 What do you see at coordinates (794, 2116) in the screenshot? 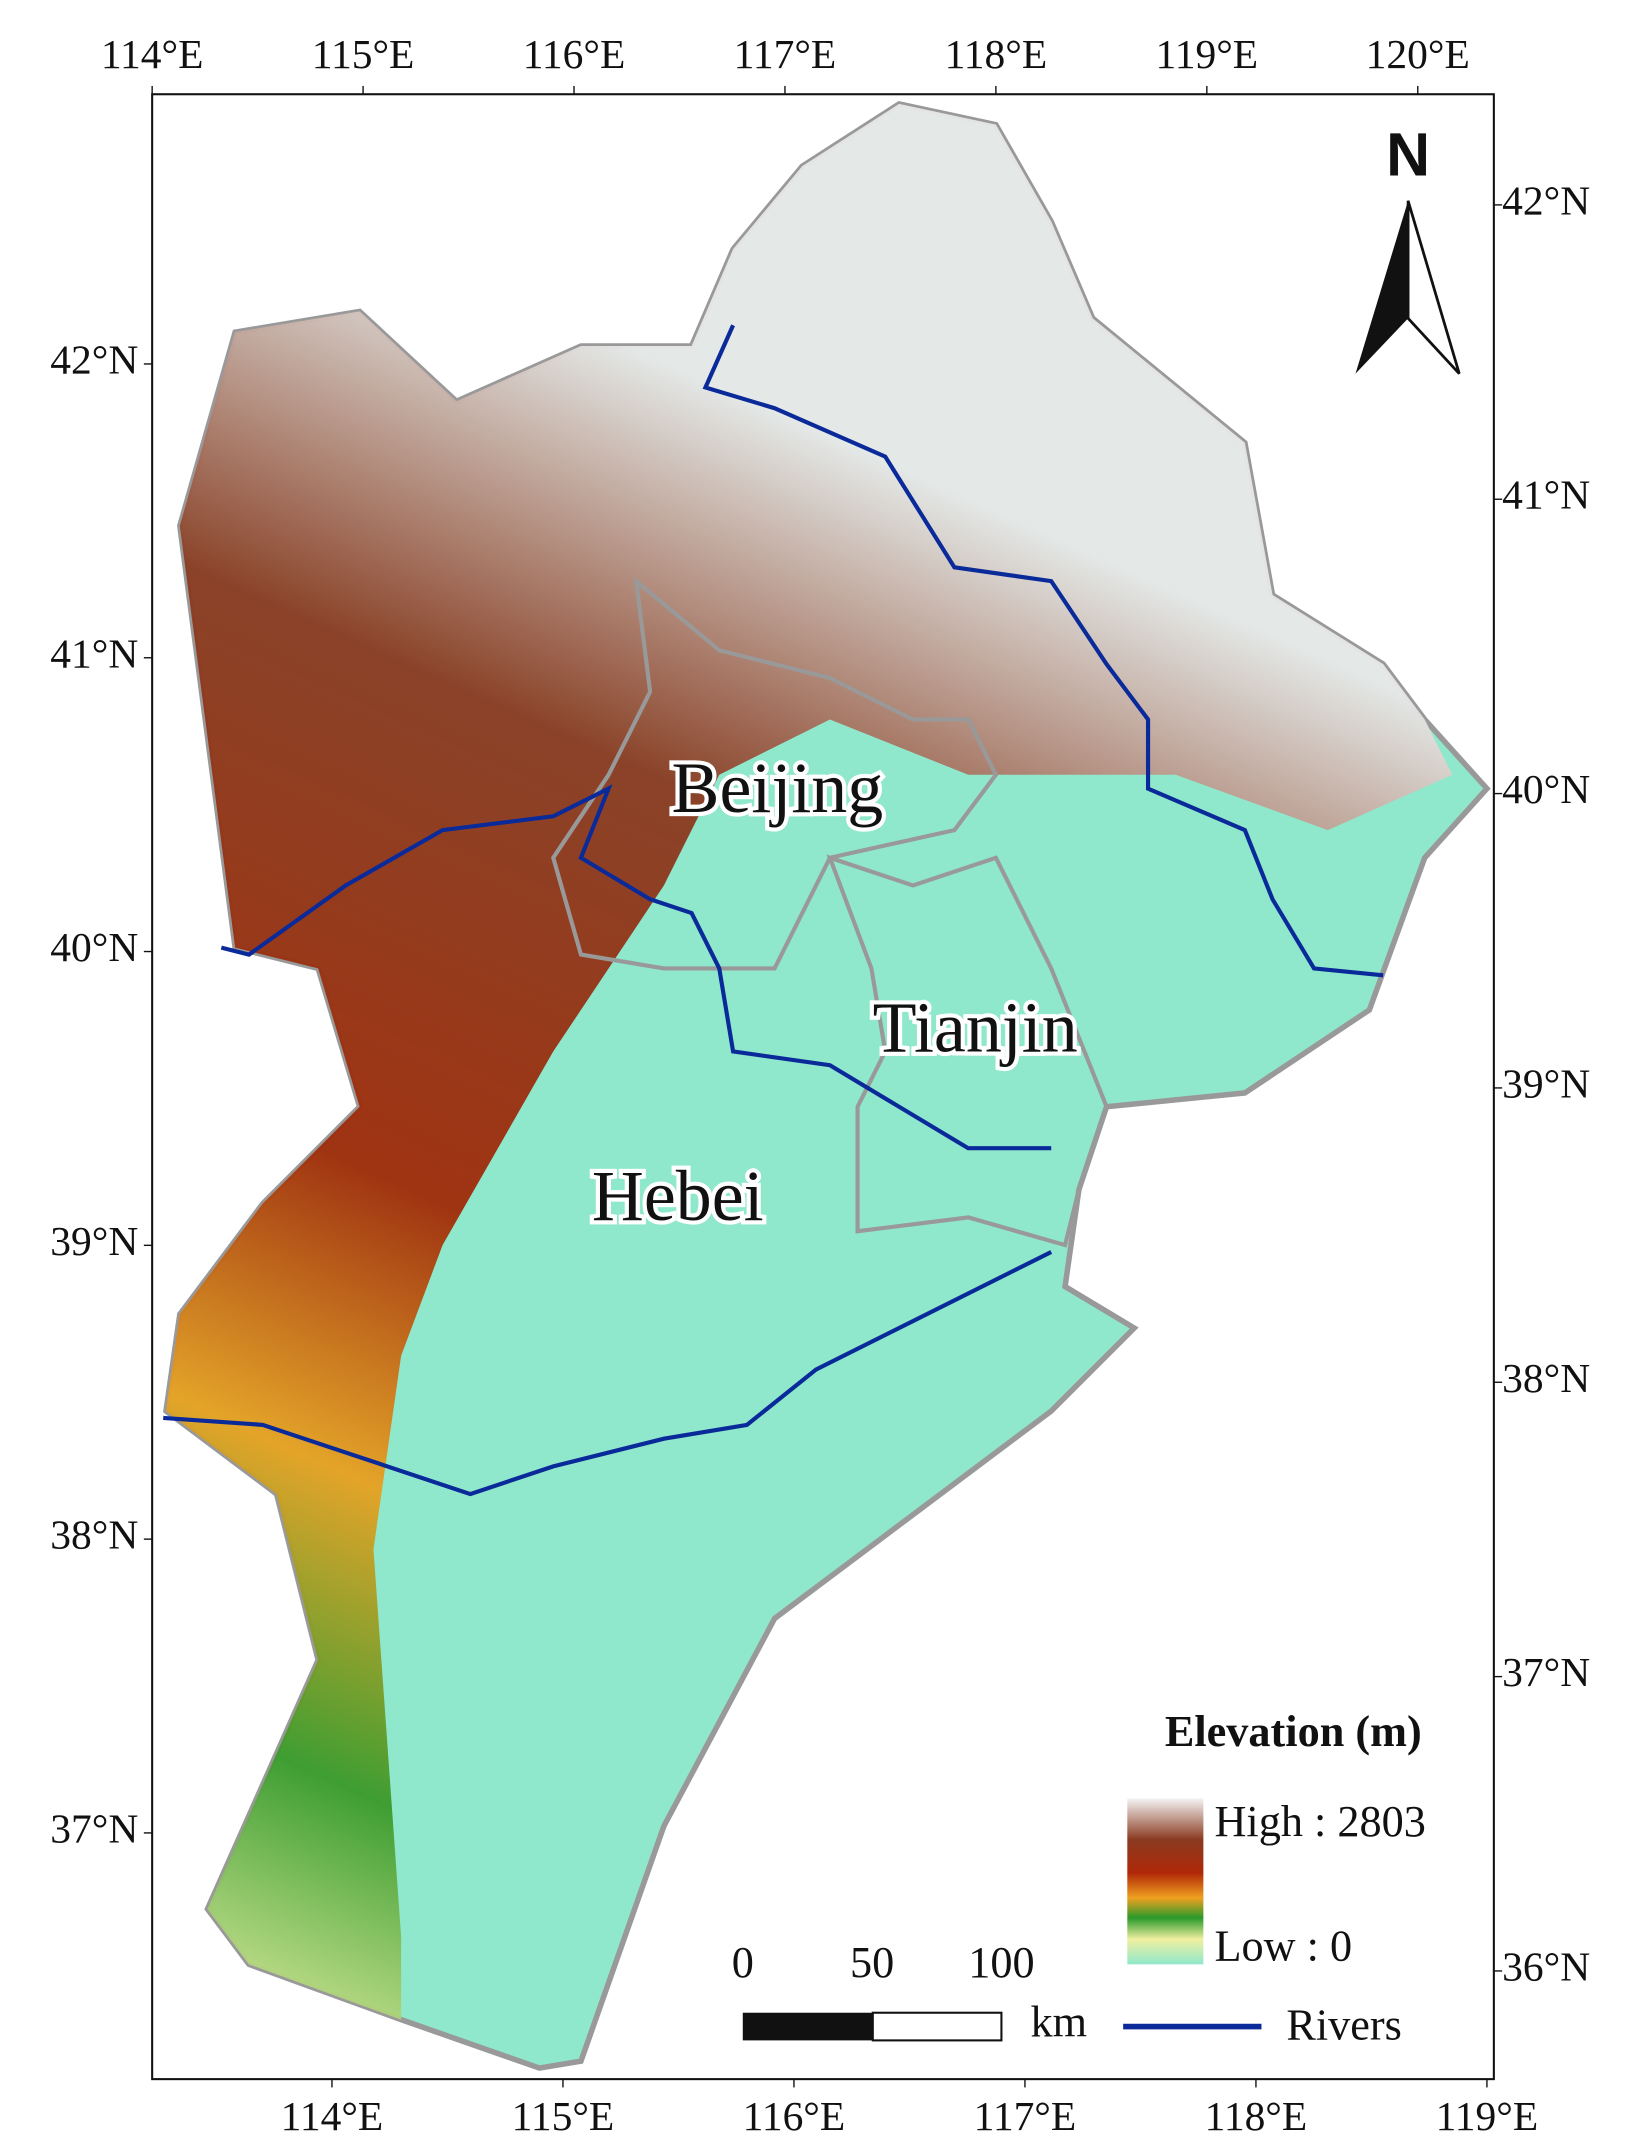
I see `bottom-tick-label: 116°E` at bounding box center [794, 2116].